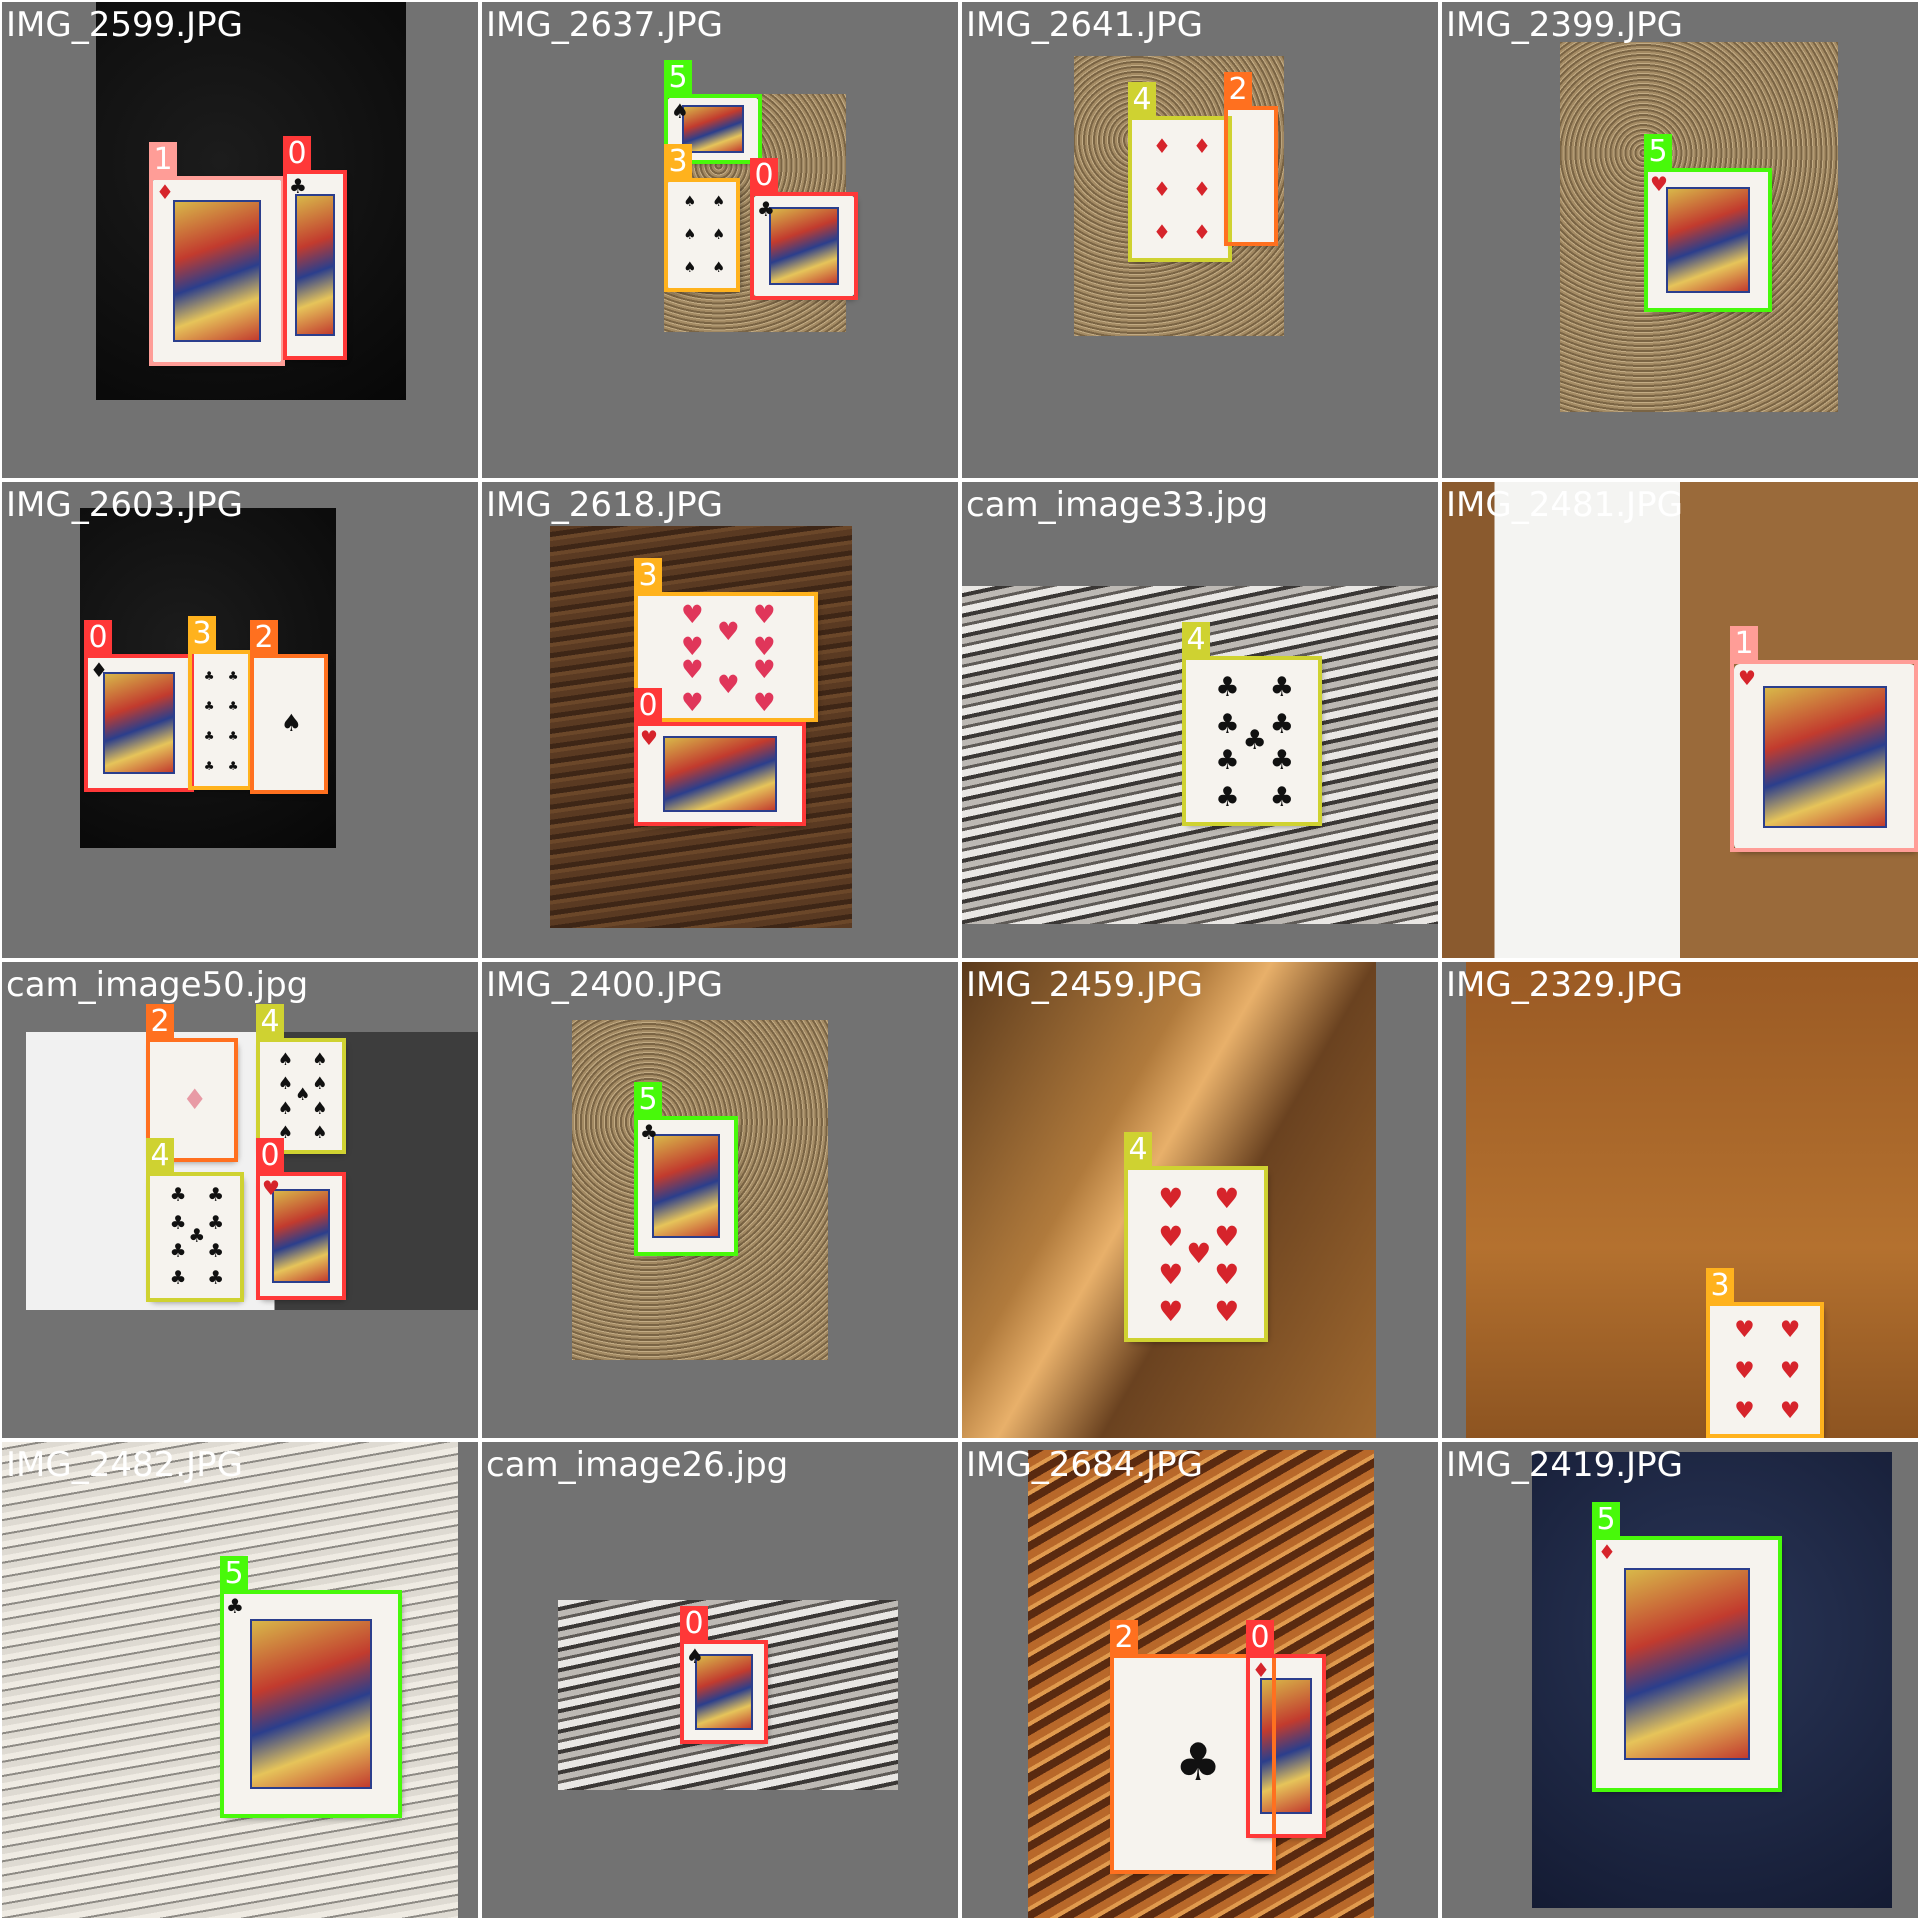 The width and height of the screenshot is (1920, 1920). I want to click on image-tile: ♠ 0 cam_image26.jpg, so click(720, 1680).